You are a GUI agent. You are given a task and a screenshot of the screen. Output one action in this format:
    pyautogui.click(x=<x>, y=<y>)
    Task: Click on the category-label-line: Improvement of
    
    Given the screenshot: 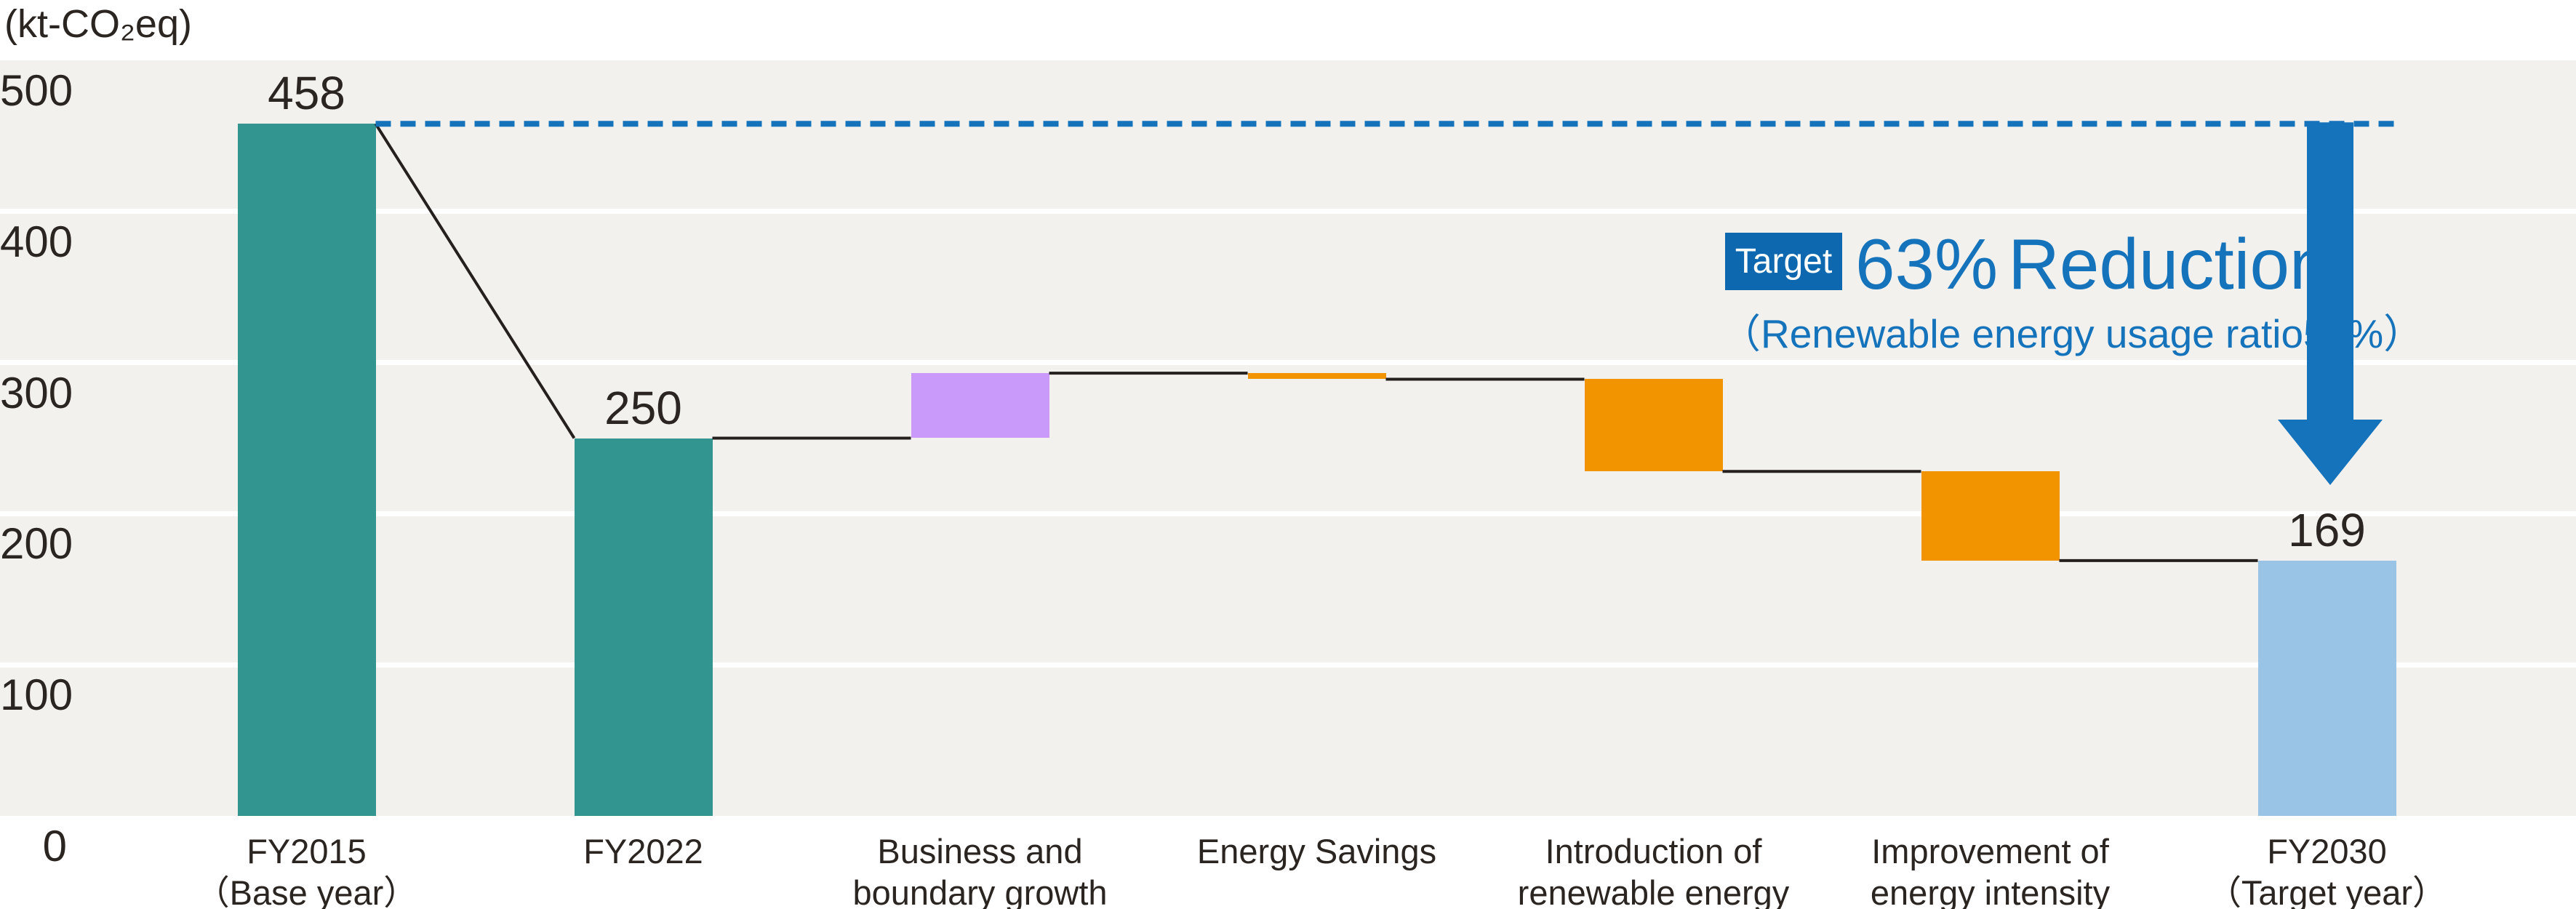 What is the action you would take?
    pyautogui.click(x=1990, y=851)
    